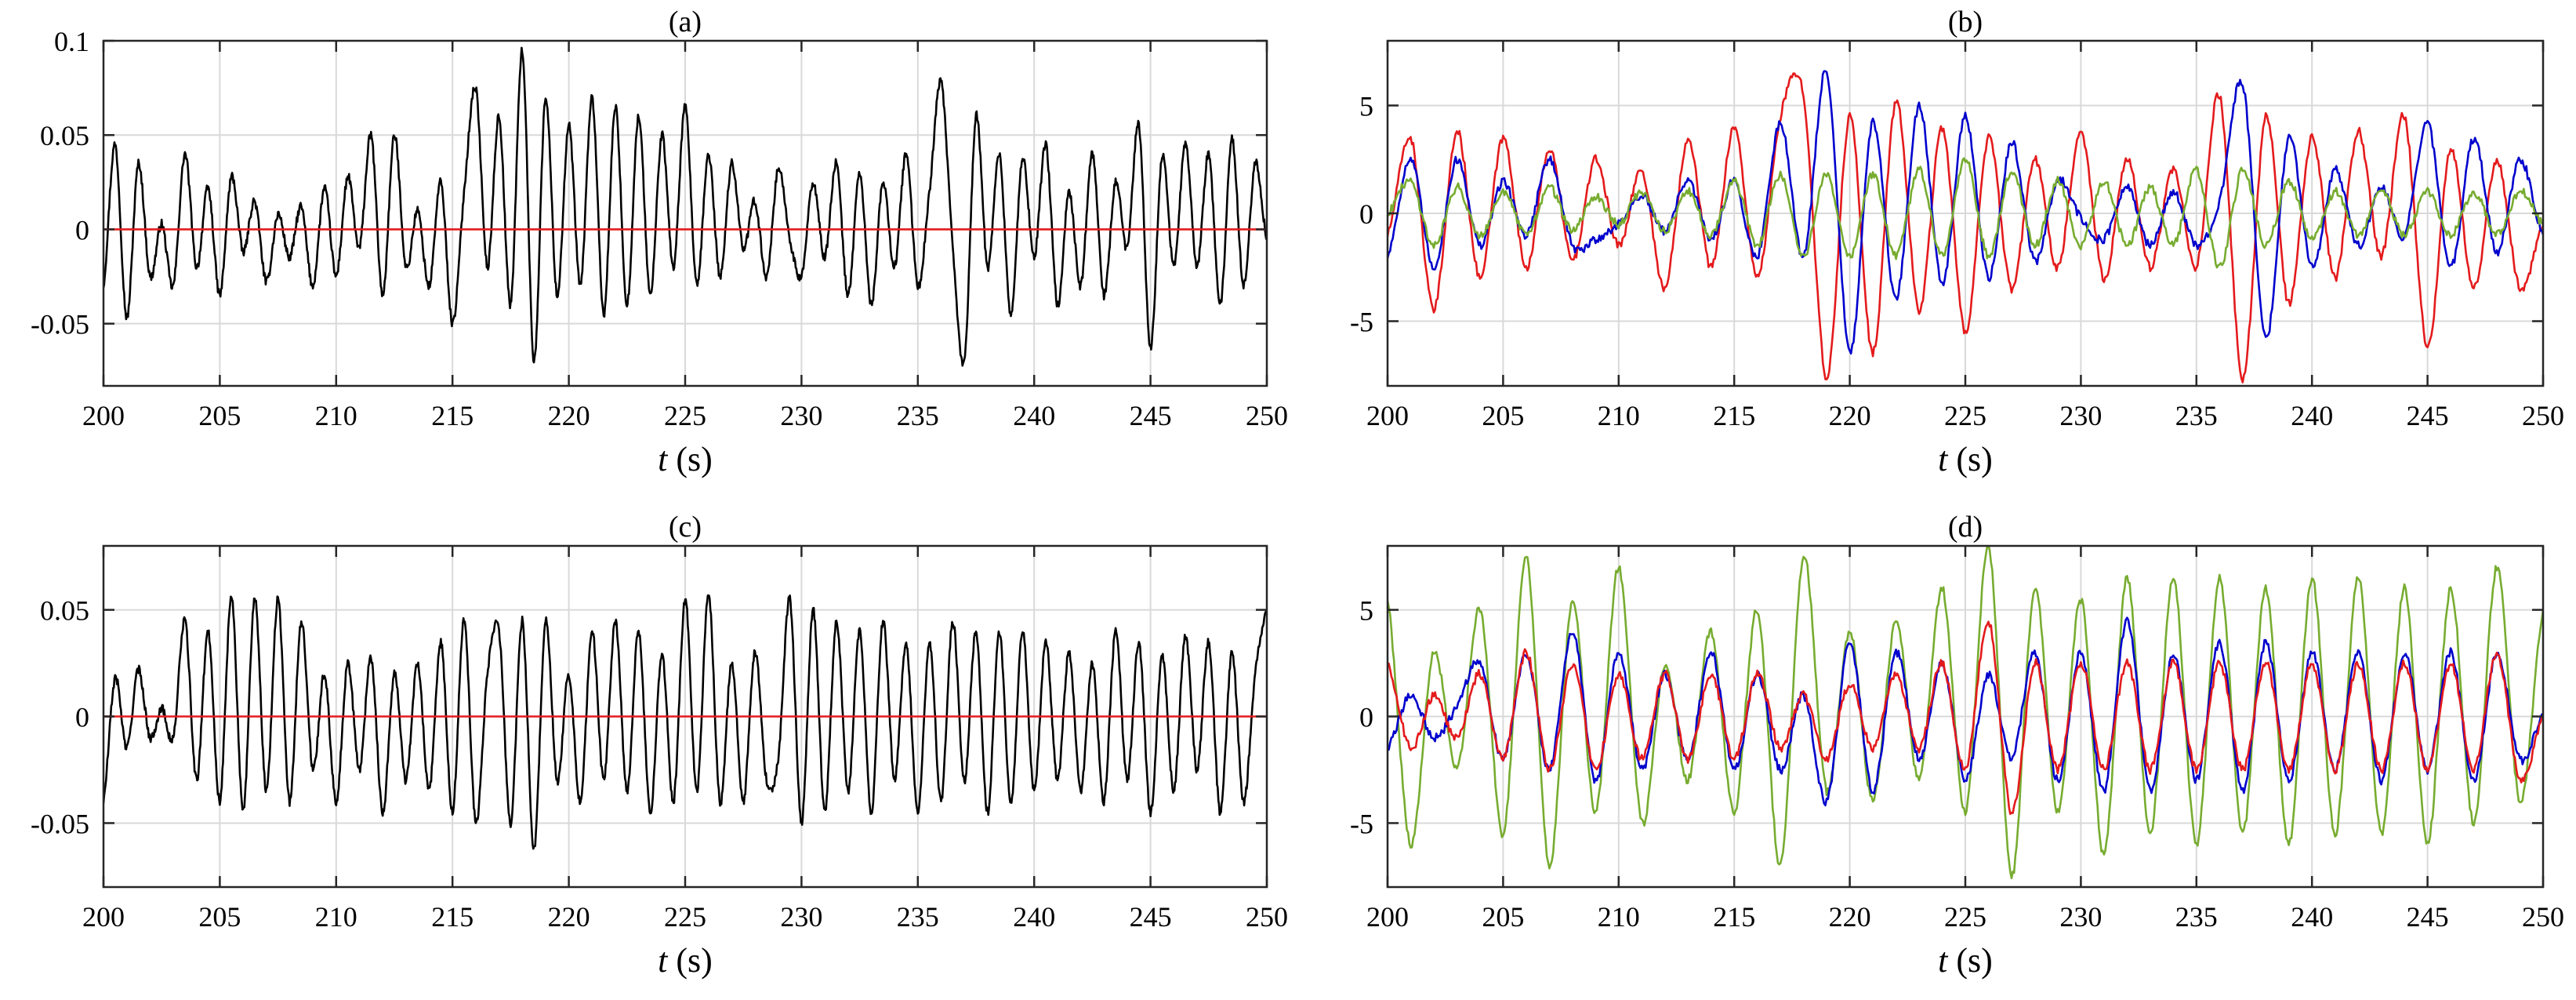  I want to click on panel-title: (d), so click(1966, 527).